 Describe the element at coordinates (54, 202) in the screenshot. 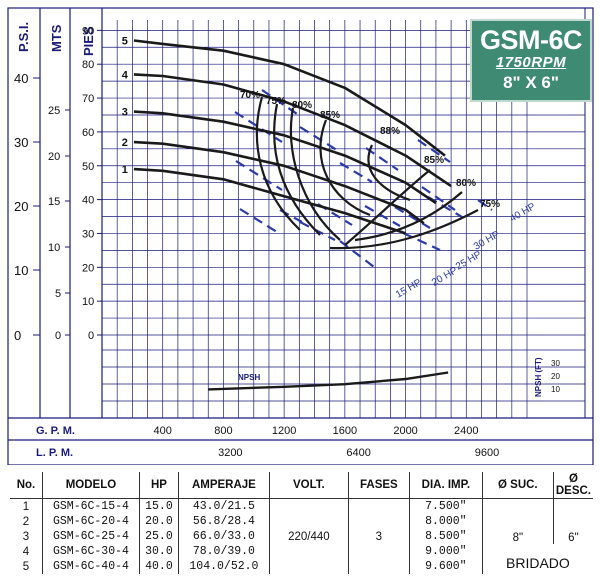

I see `mts-tick-label: 15` at that location.